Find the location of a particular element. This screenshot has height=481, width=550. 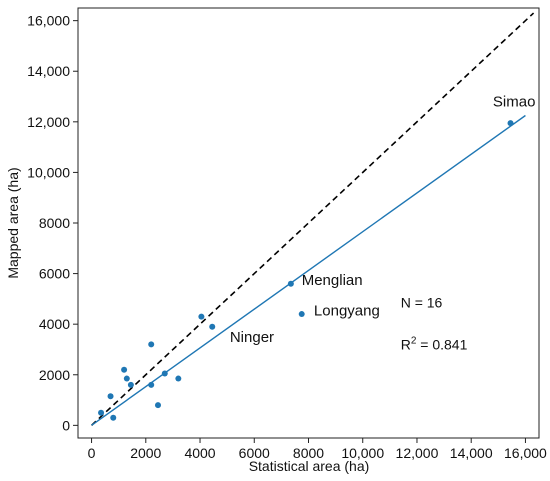

y-axis-title: Mapped area (ha) is located at coordinates (13, 222).